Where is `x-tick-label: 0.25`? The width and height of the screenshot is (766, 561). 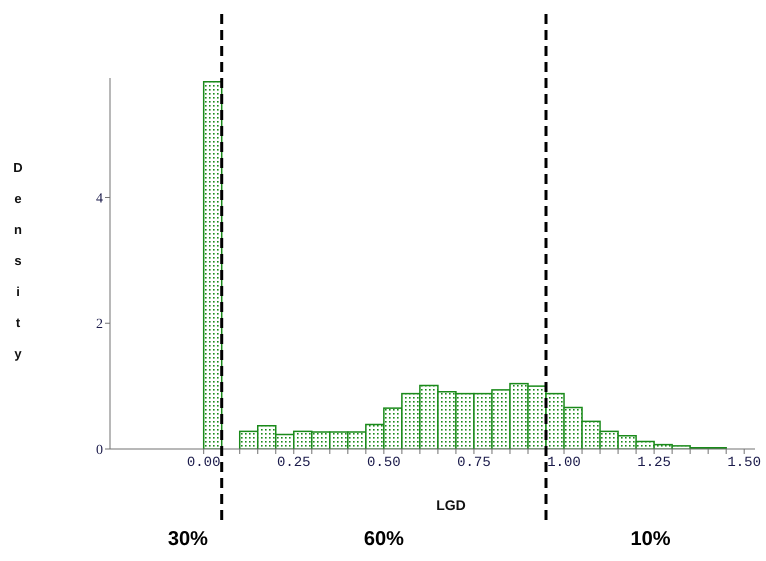
x-tick-label: 0.25 is located at coordinates (293, 462).